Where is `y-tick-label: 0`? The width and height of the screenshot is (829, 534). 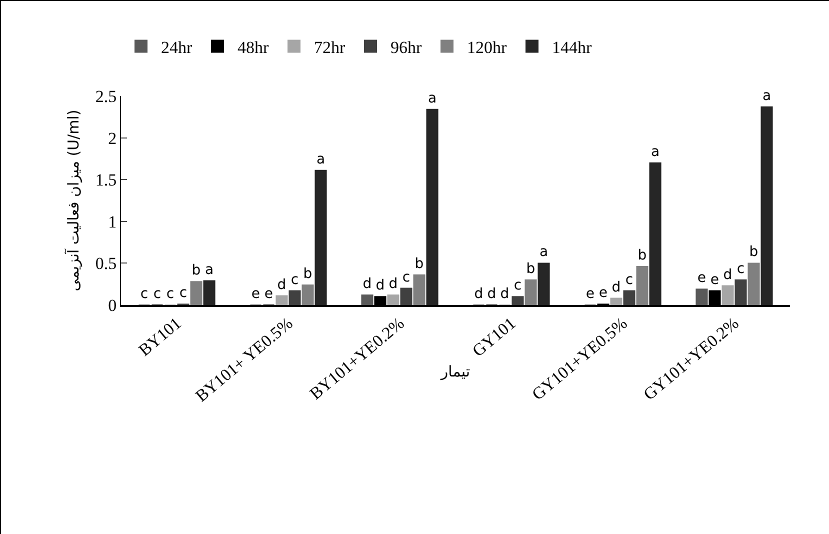 y-tick-label: 0 is located at coordinates (112, 305).